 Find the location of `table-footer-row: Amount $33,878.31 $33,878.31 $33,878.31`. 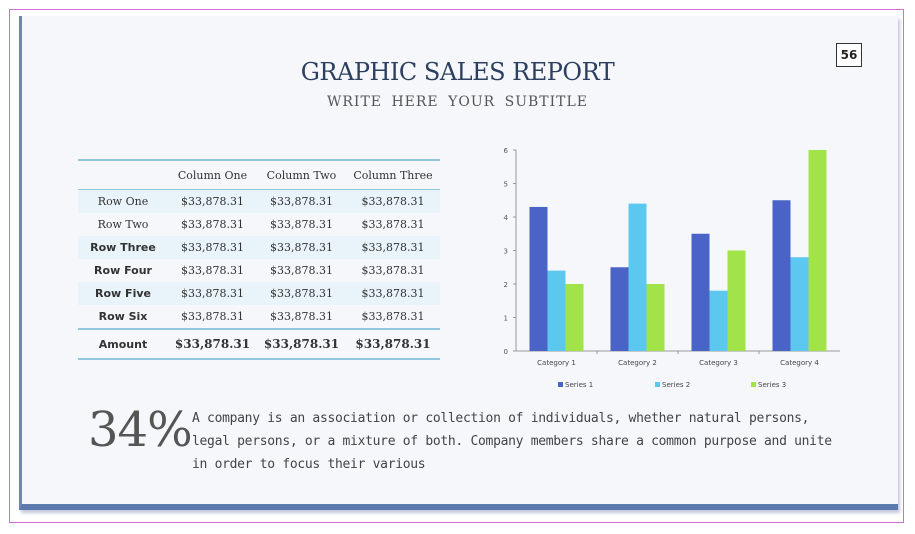

table-footer-row: Amount $33,878.31 $33,878.31 $33,878.31 is located at coordinates (259, 344).